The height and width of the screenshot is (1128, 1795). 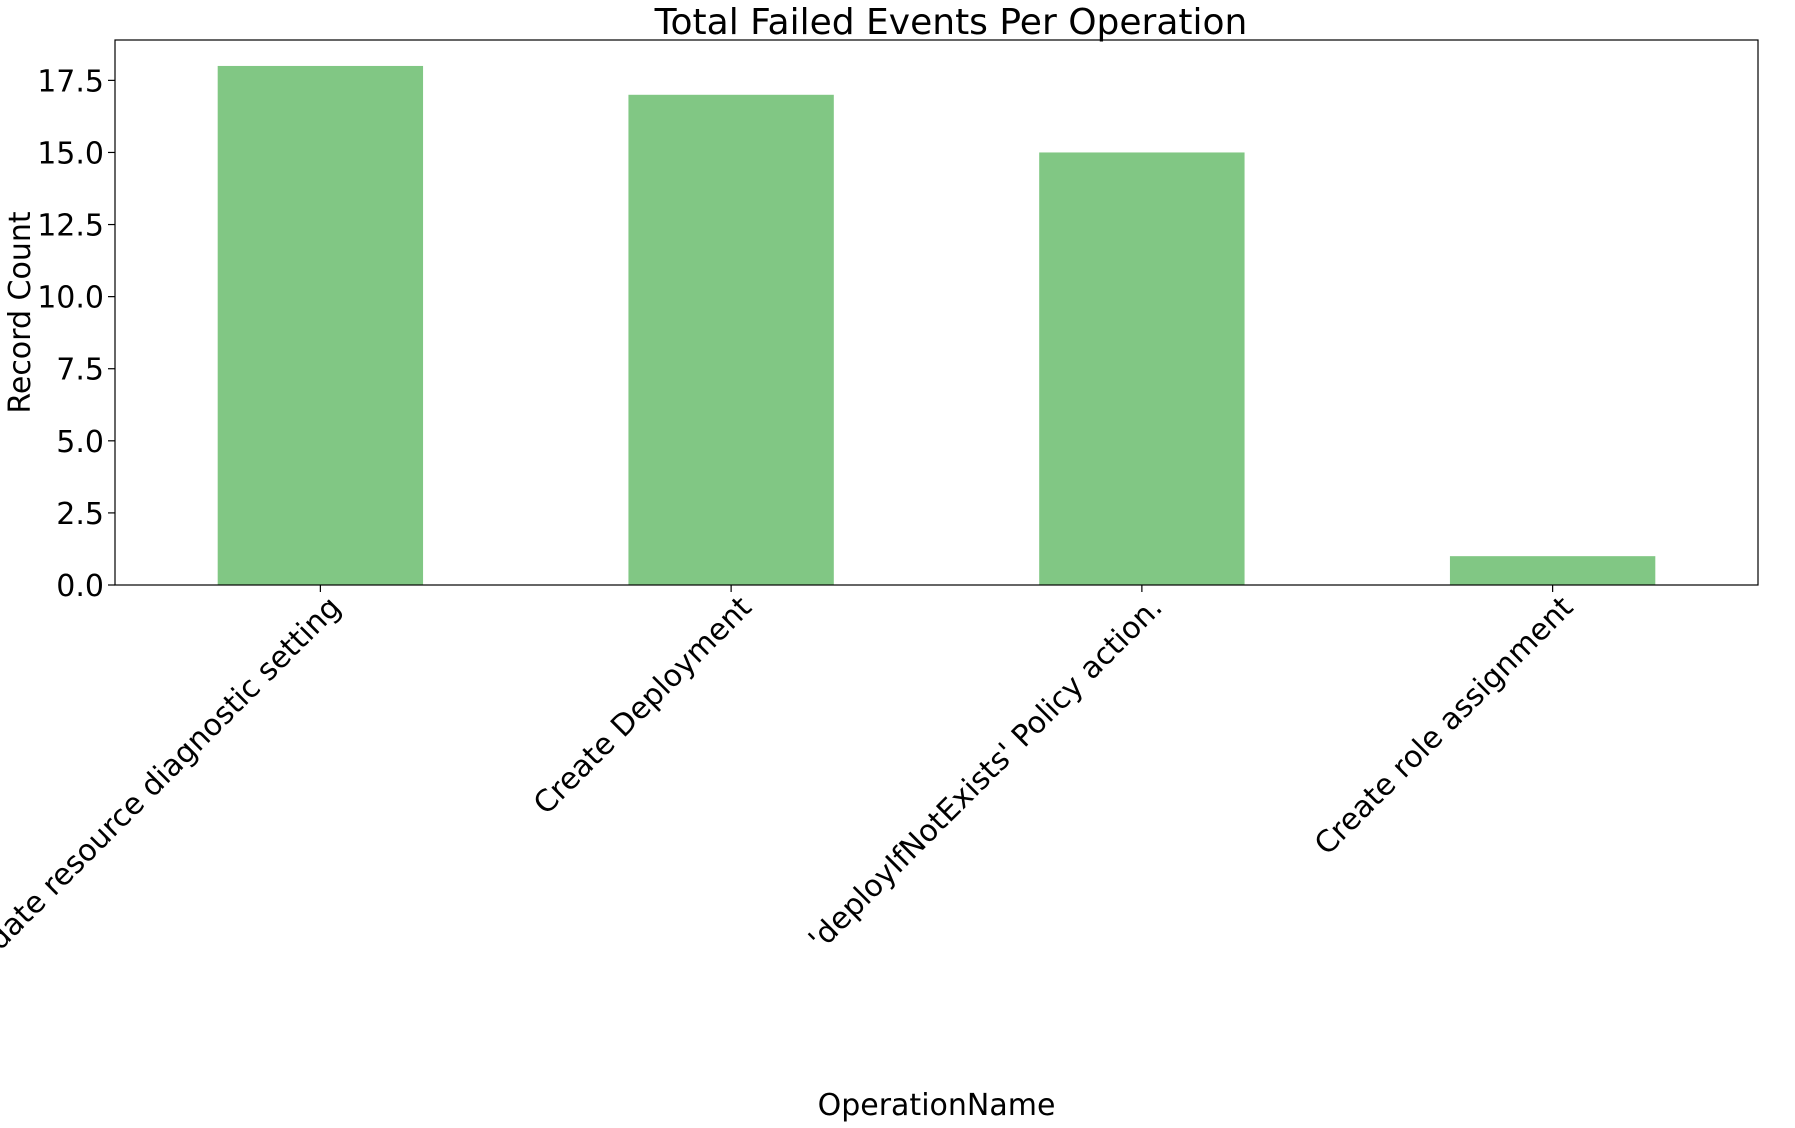 What do you see at coordinates (937, 1105) in the screenshot?
I see `x-axis-label: OperationName` at bounding box center [937, 1105].